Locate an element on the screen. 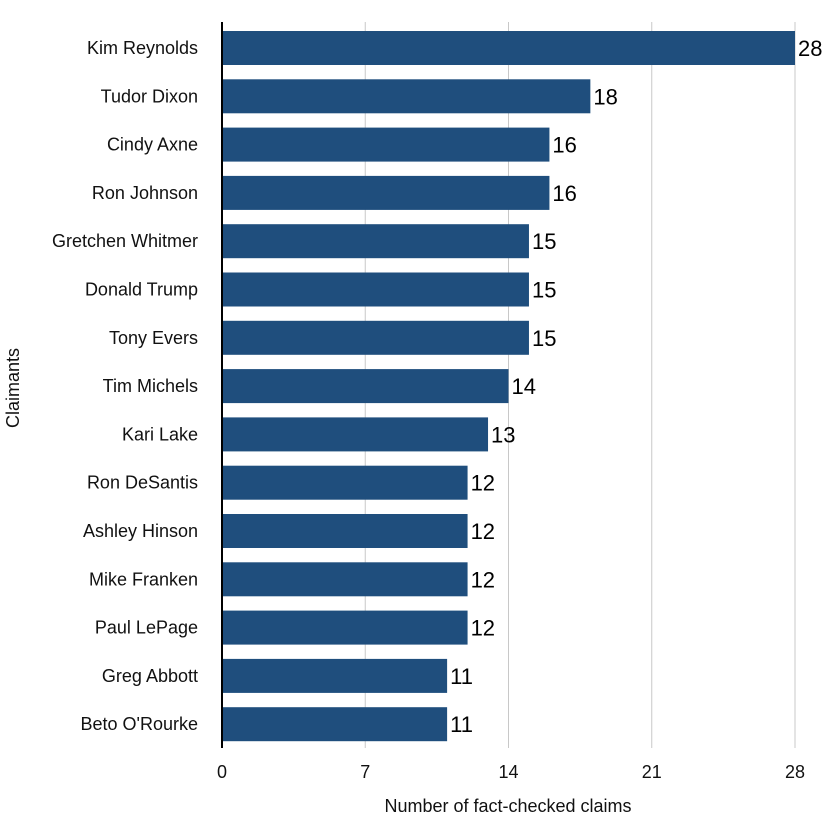 This screenshot has width=828, height=816. category-label: Tony Evers is located at coordinates (153, 338).